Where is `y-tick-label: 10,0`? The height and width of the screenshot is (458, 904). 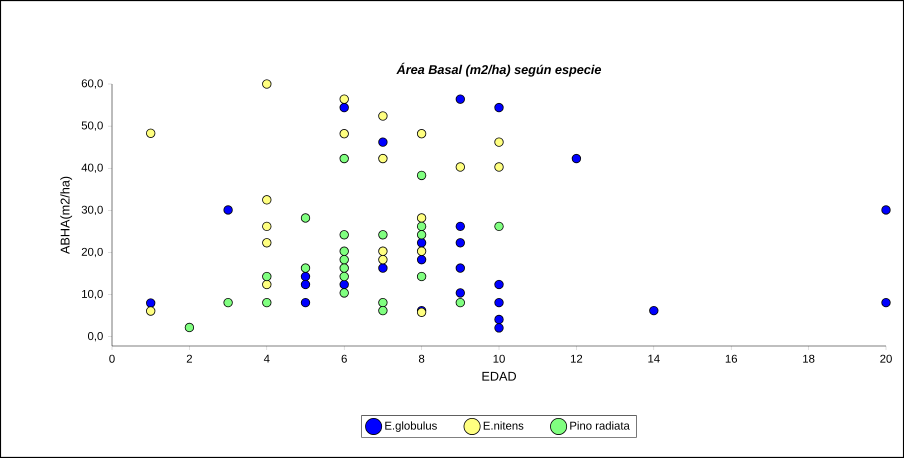 y-tick-label: 10,0 is located at coordinates (92, 295).